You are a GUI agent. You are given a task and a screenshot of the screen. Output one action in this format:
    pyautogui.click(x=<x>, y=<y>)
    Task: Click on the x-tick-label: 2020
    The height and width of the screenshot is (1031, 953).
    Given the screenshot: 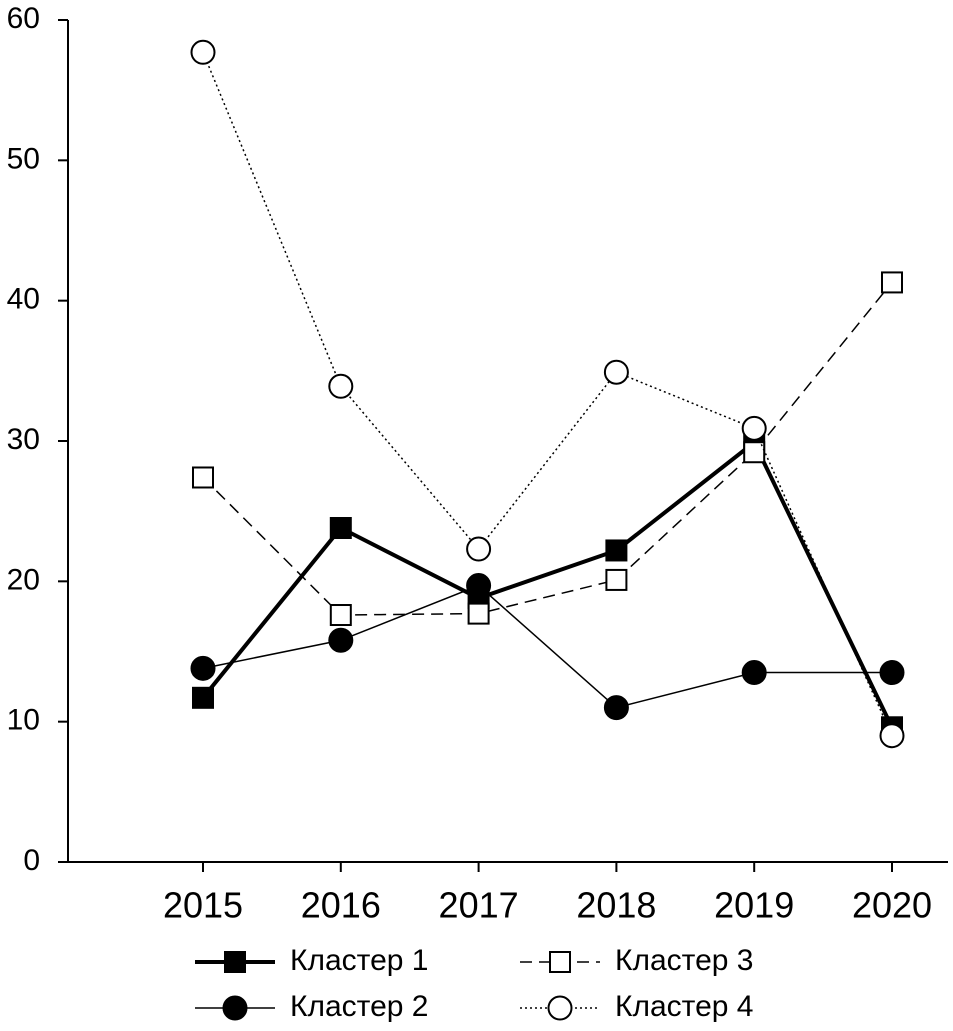 What is the action you would take?
    pyautogui.click(x=892, y=905)
    